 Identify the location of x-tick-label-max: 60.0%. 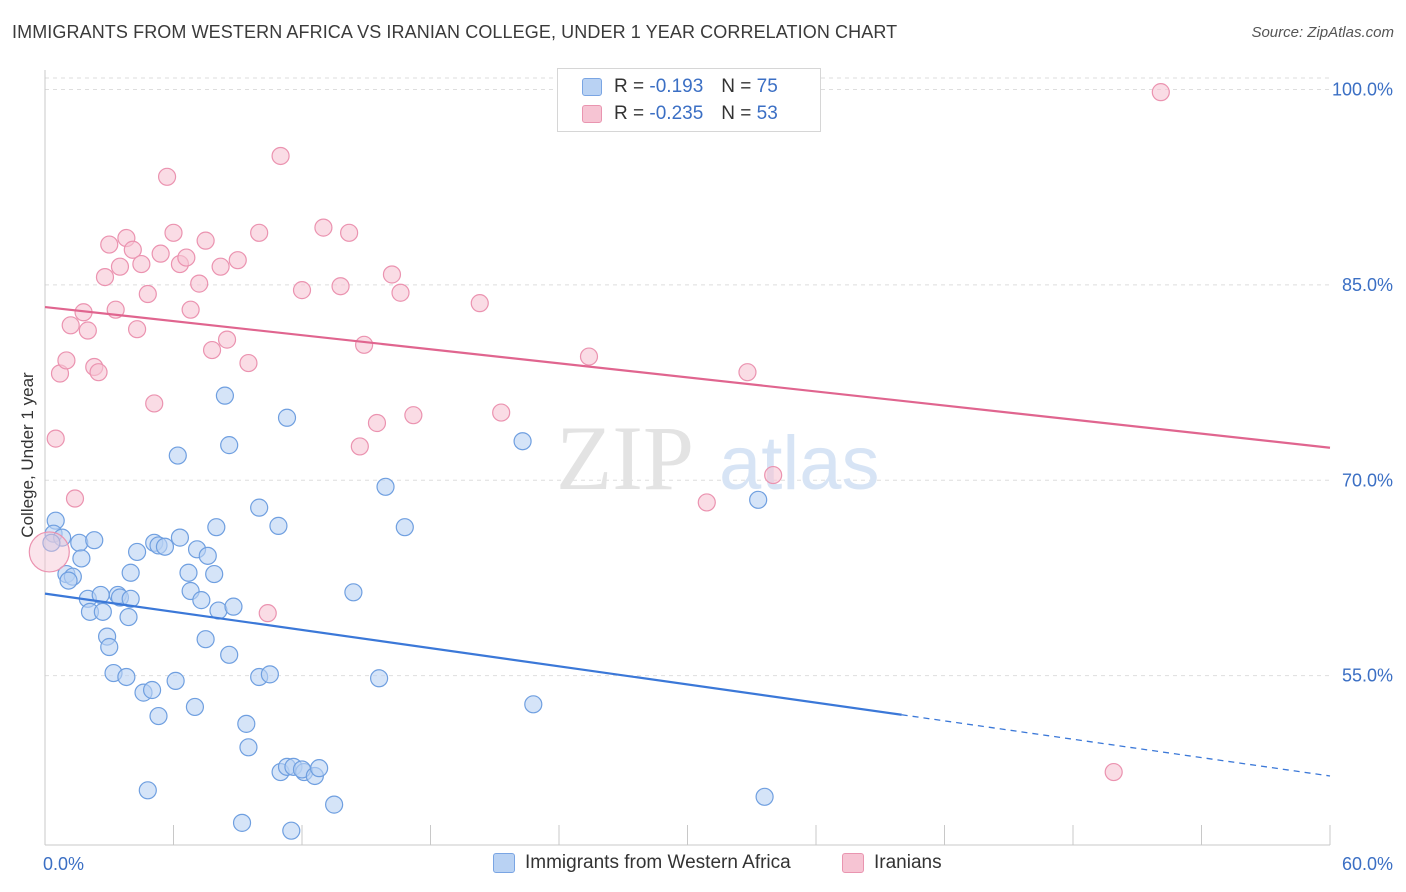
(1367, 864).